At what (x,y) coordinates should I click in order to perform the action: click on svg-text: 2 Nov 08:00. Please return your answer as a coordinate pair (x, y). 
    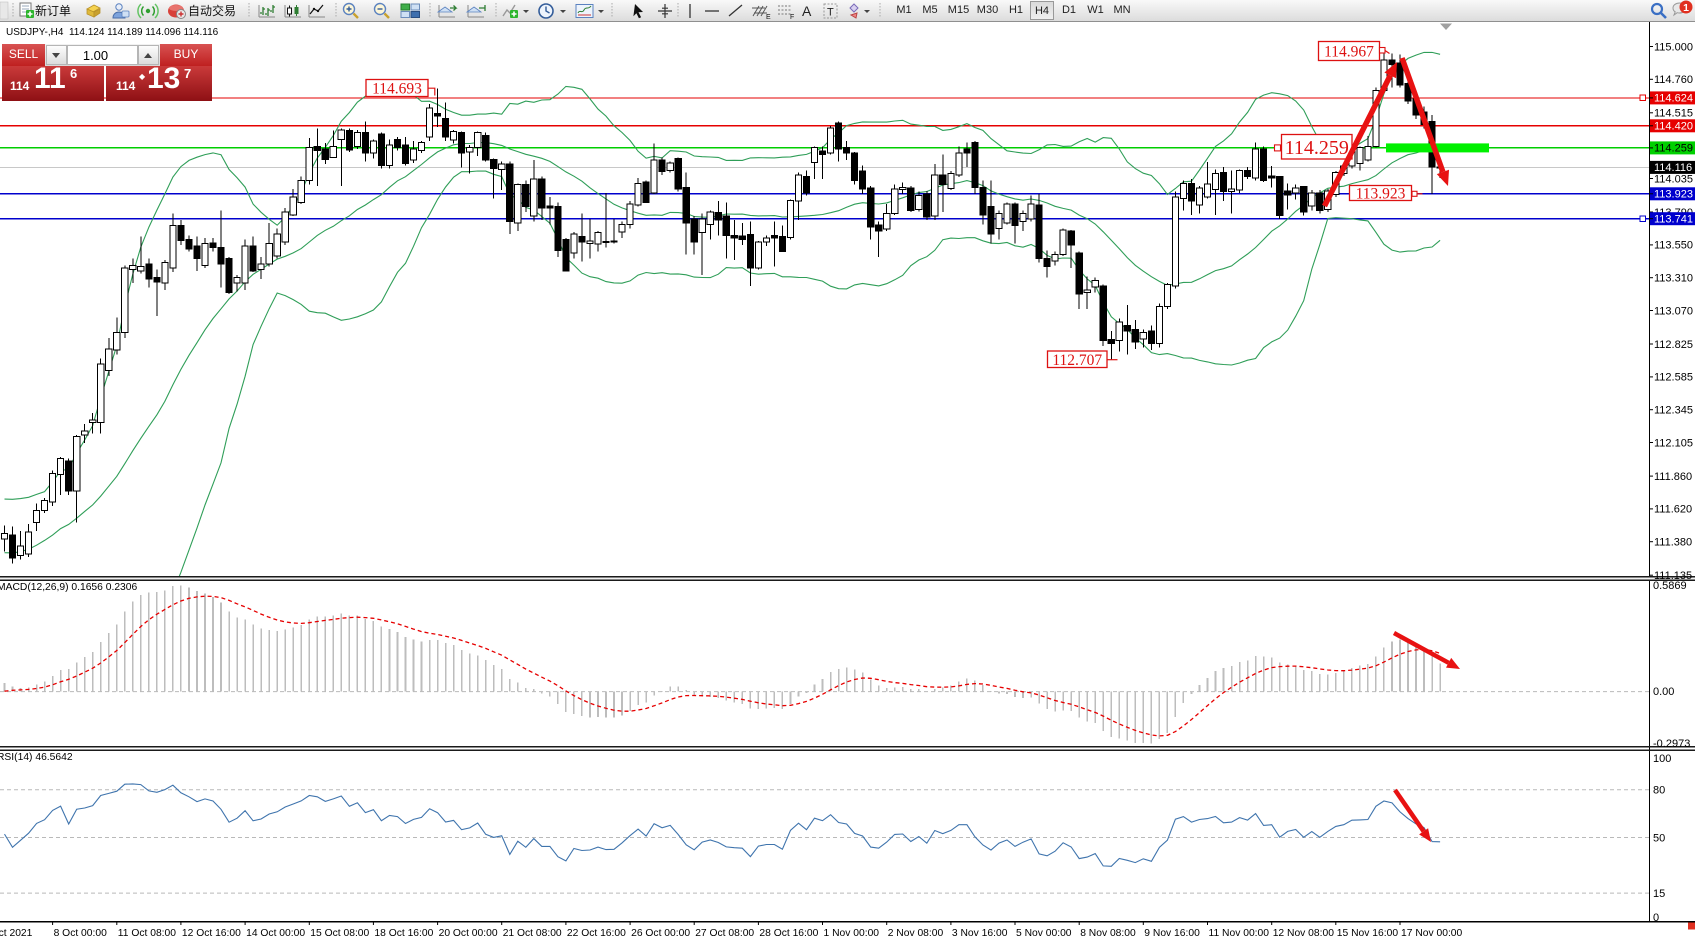
    Looking at the image, I should click on (916, 933).